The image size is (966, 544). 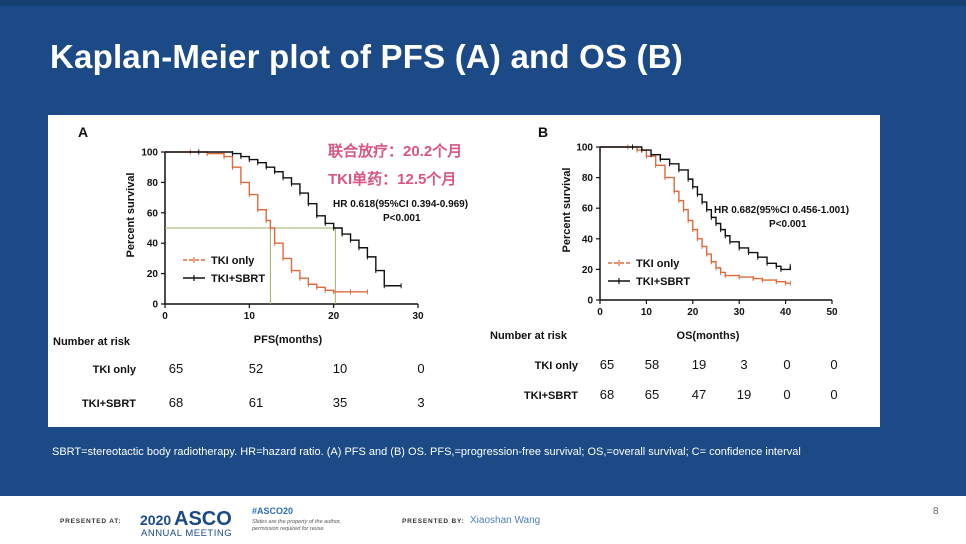 I want to click on panel-a-curves, so click(x=283, y=222).